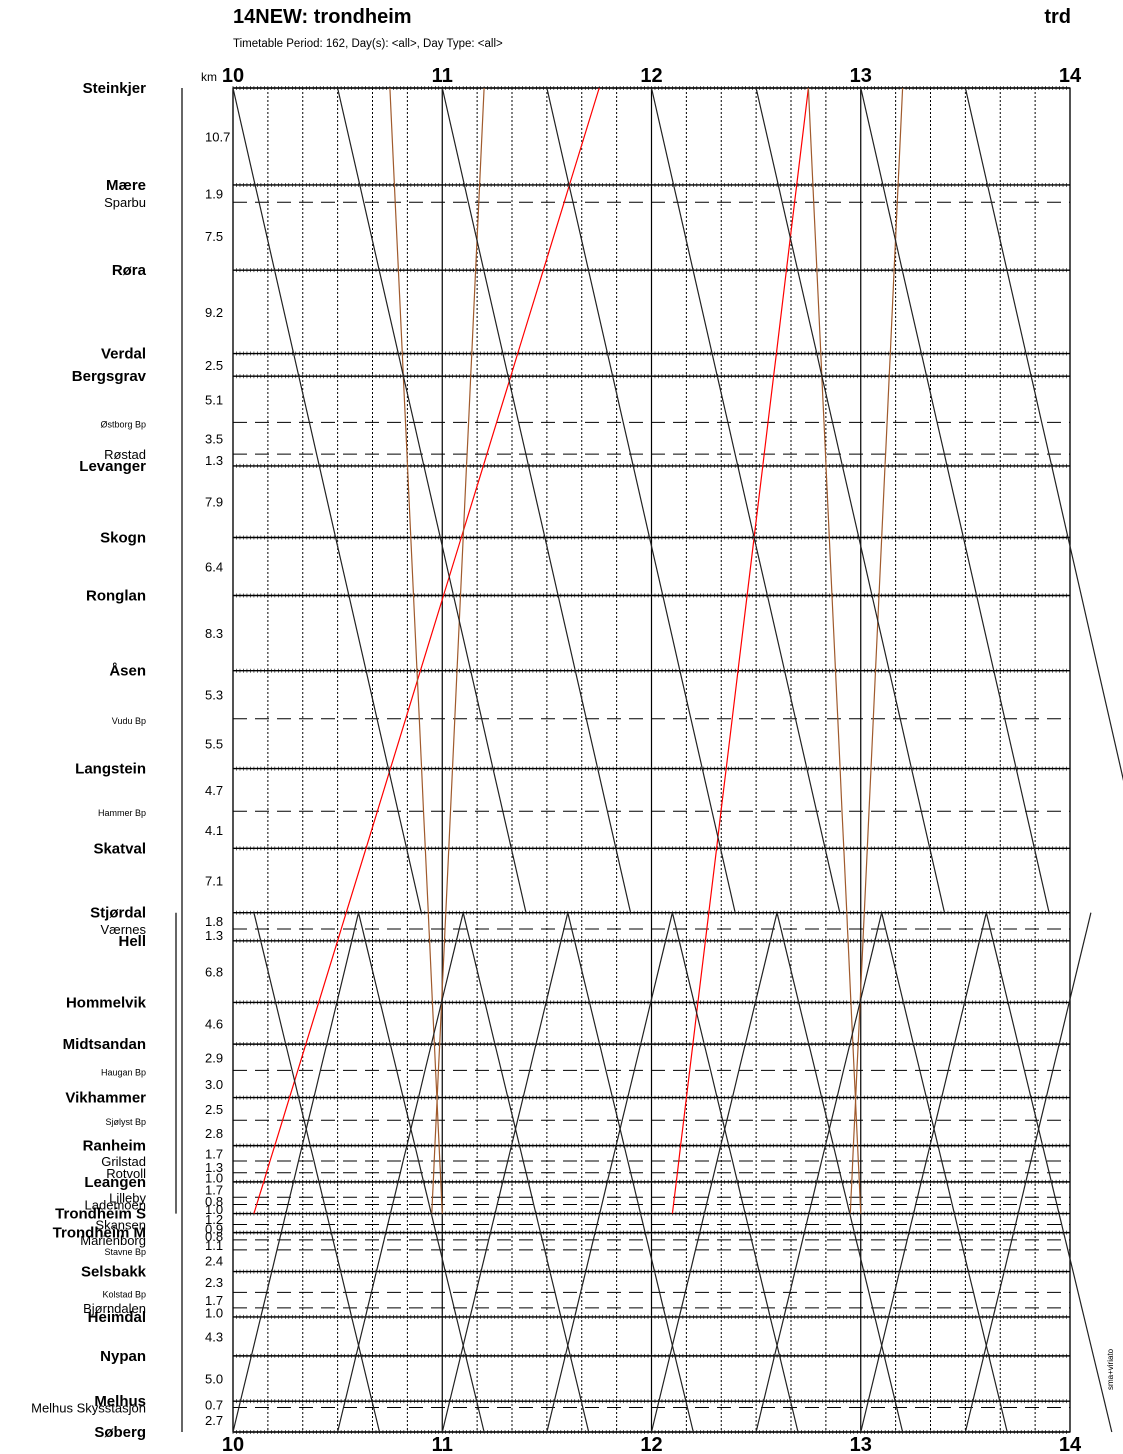 Image resolution: width=1123 pixels, height=1454 pixels. I want to click on station-label: Skatval, so click(119, 848).